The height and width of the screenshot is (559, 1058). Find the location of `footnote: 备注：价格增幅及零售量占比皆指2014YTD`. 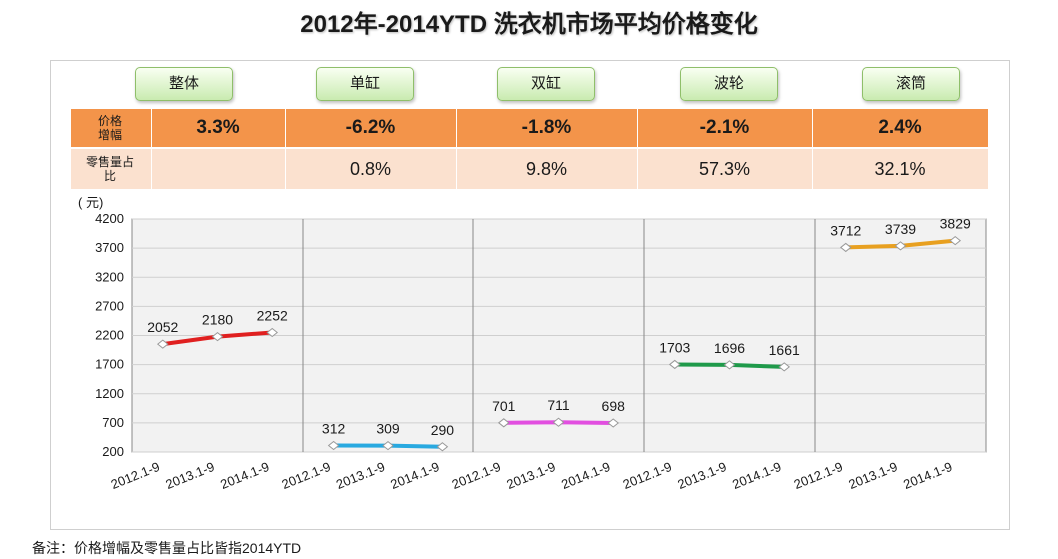

footnote: 备注：价格增幅及零售量占比皆指2014YTD is located at coordinates (167, 548).